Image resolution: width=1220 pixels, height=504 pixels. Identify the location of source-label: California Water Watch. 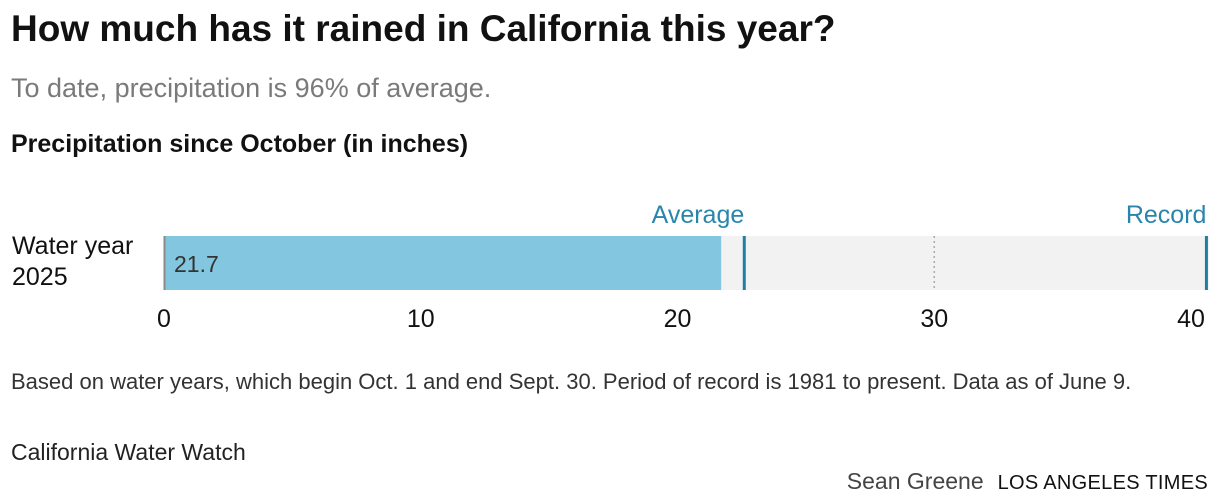
(128, 452).